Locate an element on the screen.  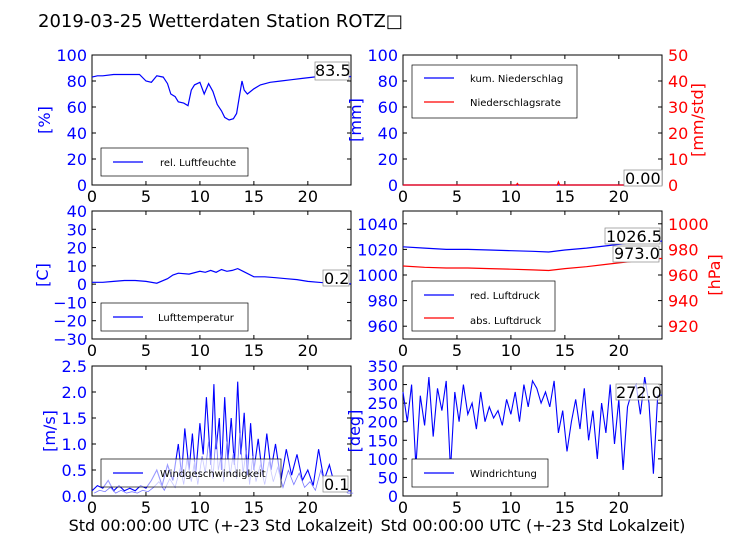
y2-tick-label: 960 is located at coordinates (683, 275).